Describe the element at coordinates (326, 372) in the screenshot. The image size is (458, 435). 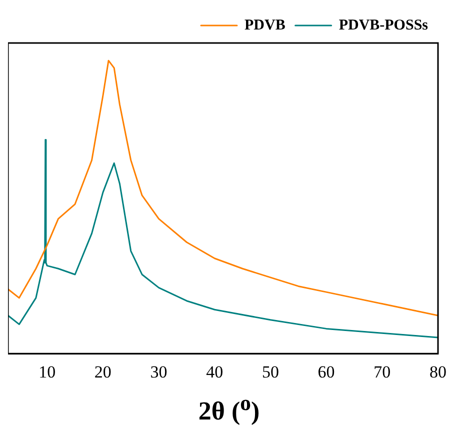
I see `x-tick-label: 60` at that location.